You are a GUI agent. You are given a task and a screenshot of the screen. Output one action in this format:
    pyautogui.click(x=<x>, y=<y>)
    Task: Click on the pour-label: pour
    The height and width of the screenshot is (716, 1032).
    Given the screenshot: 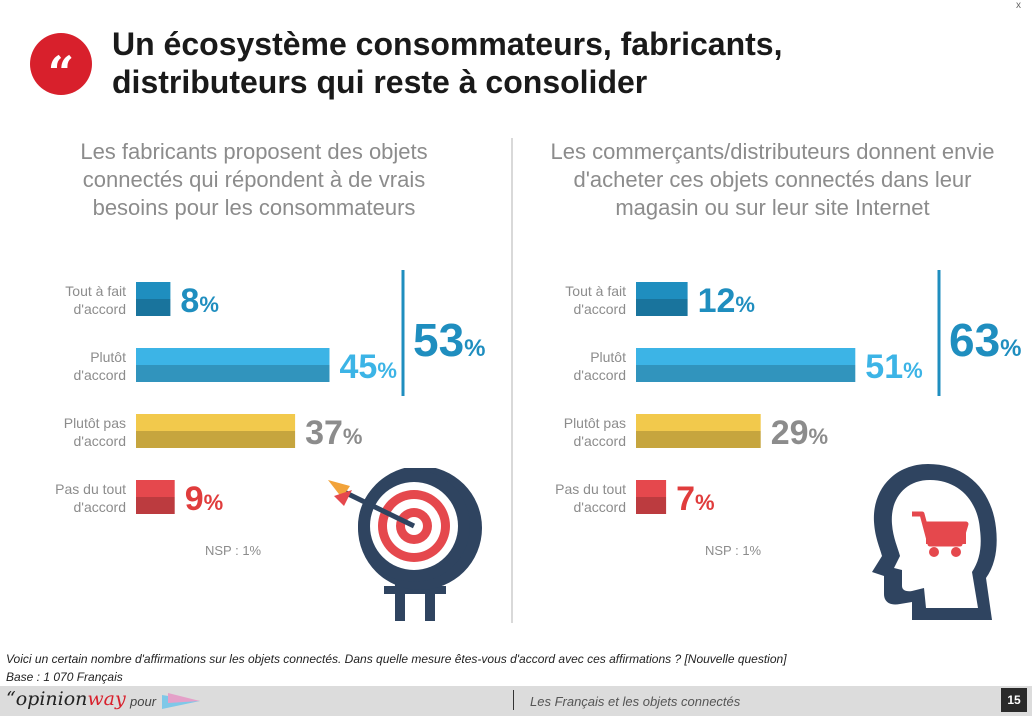 What is the action you would take?
    pyautogui.click(x=143, y=701)
    